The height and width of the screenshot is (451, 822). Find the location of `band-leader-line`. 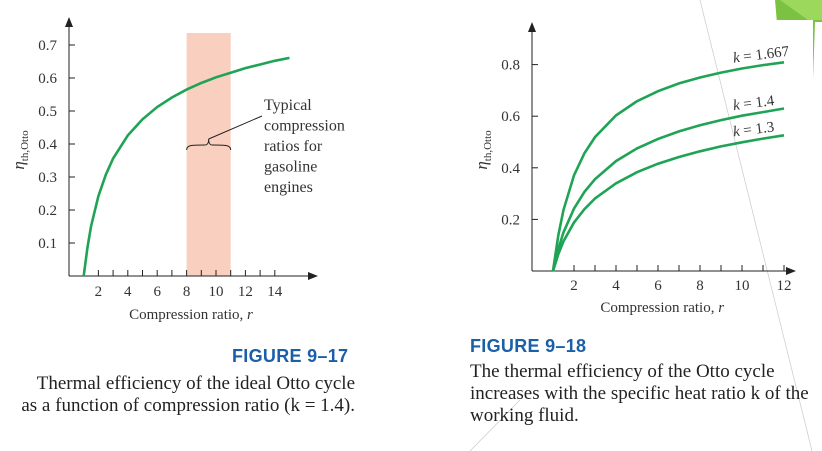

band-leader-line is located at coordinates (235, 127).